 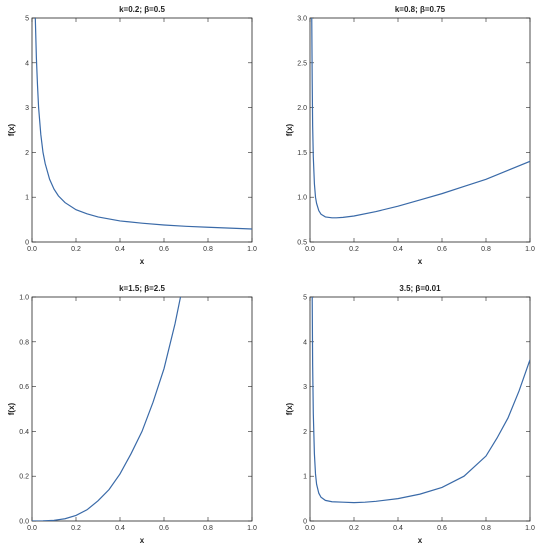 I want to click on y-tick-label: 2.0, so click(x=302, y=108).